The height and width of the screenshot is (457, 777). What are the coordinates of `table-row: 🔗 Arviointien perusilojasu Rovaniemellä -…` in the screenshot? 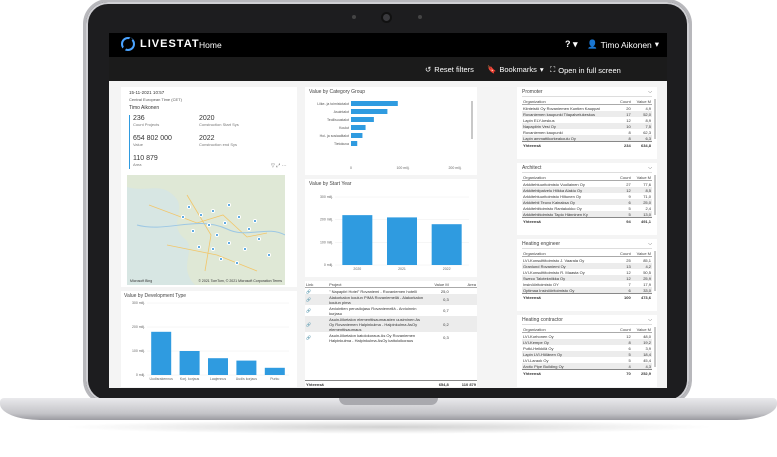 It's located at (391, 310).